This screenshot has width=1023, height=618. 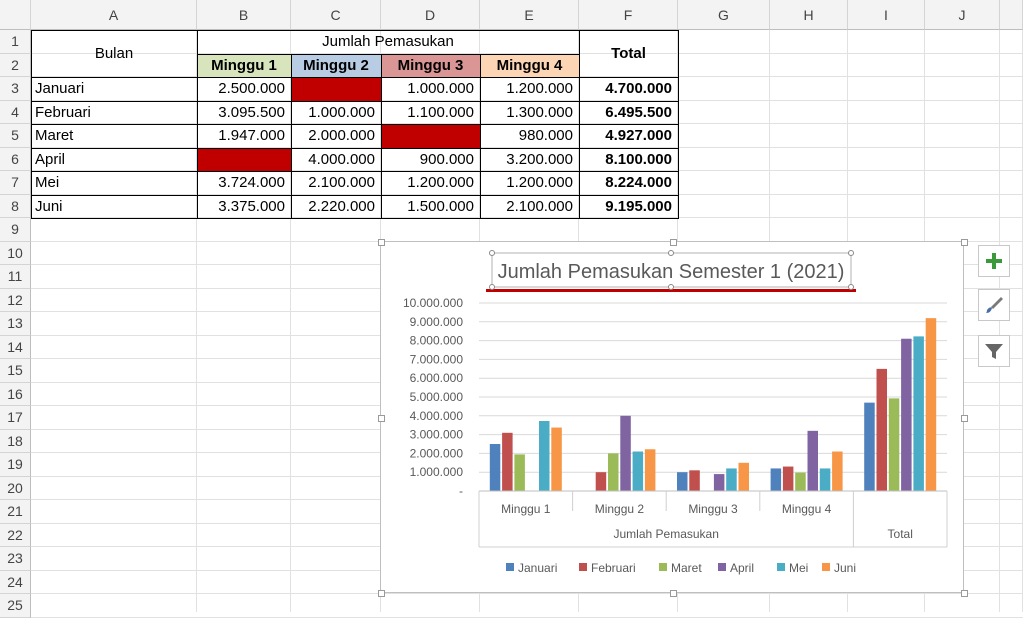 I want to click on header-jumlah-pemasukan: Jumlah Pemasukan, so click(x=388, y=42).